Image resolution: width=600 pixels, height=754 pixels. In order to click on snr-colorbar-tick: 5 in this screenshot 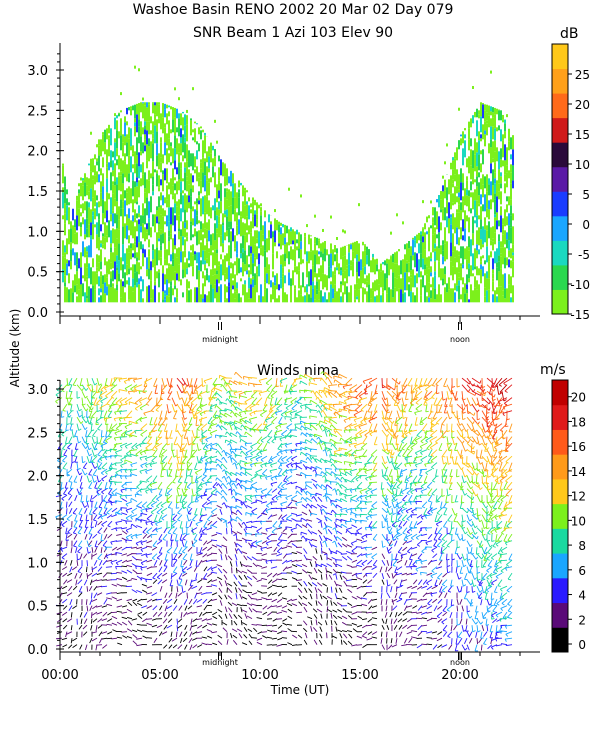, I will do `click(579, 195)`.